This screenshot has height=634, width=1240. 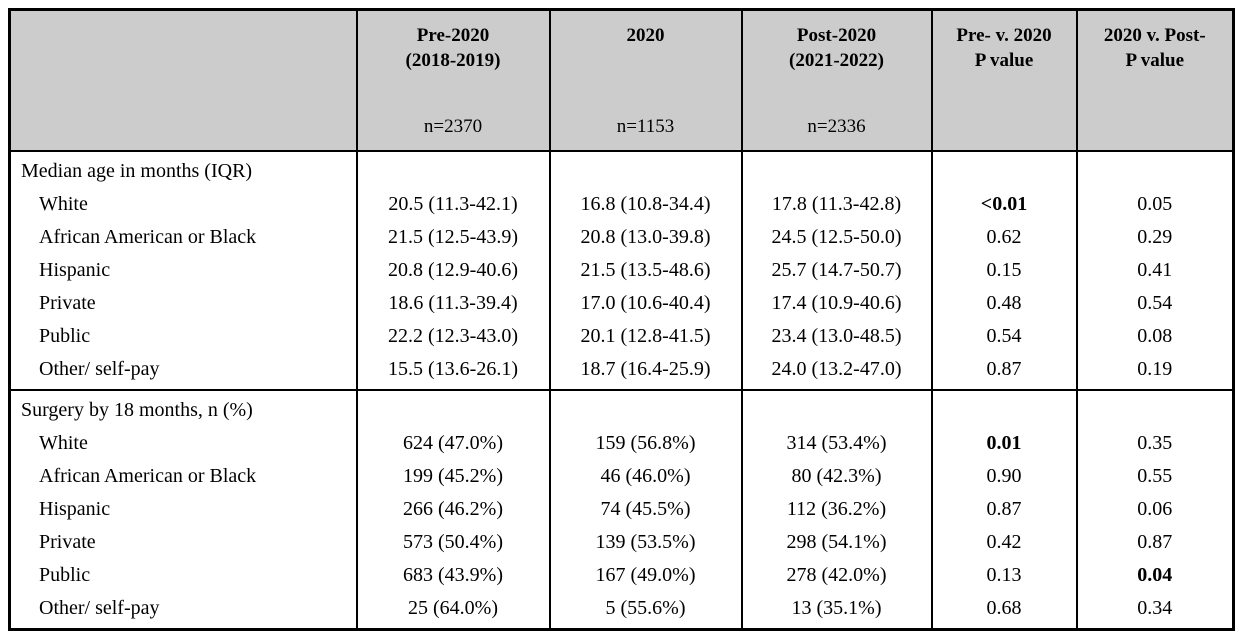 I want to click on section-label-row: Surgery by 18 months, n (%), so click(x=622, y=408).